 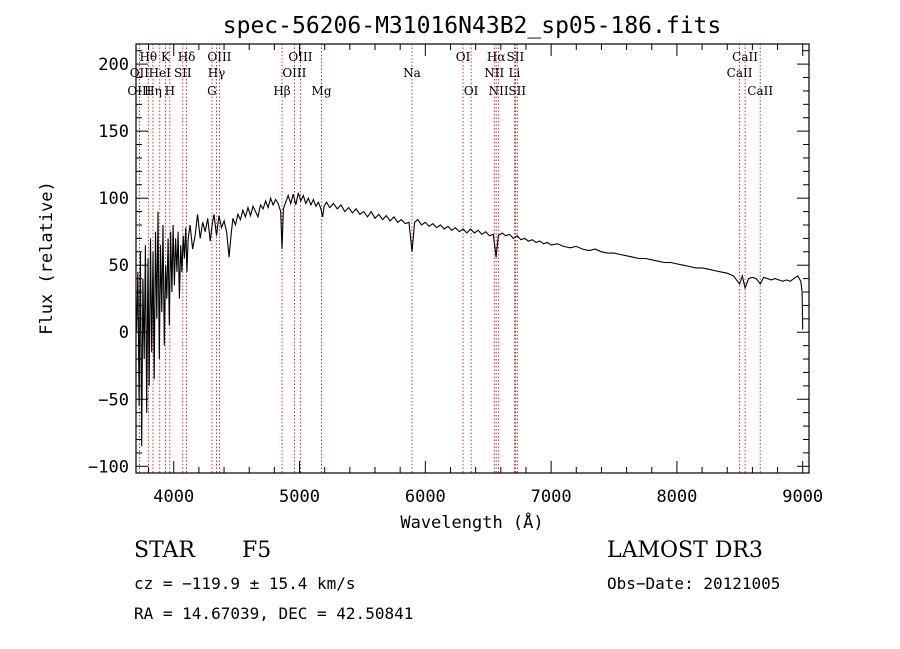 What do you see at coordinates (187, 57) in the screenshot?
I see `line-label: Hδ` at bounding box center [187, 57].